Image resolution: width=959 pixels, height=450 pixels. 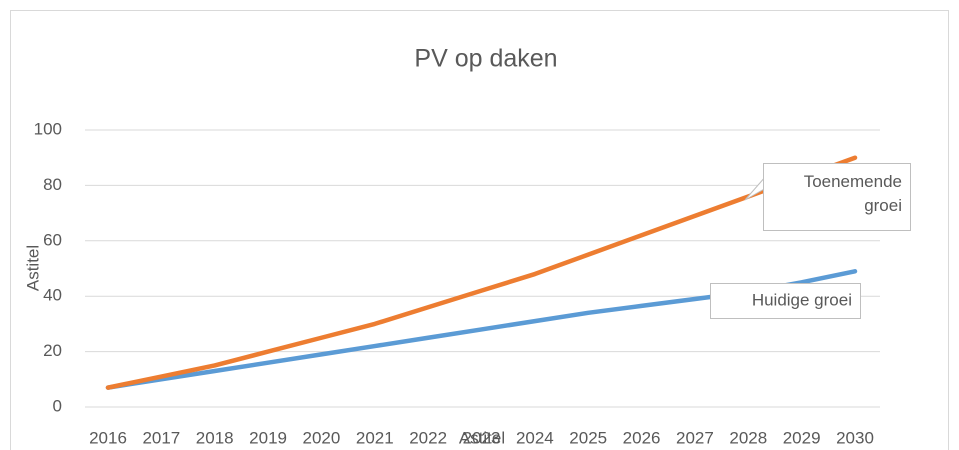 I want to click on y-tick-label: 80, so click(x=52, y=184).